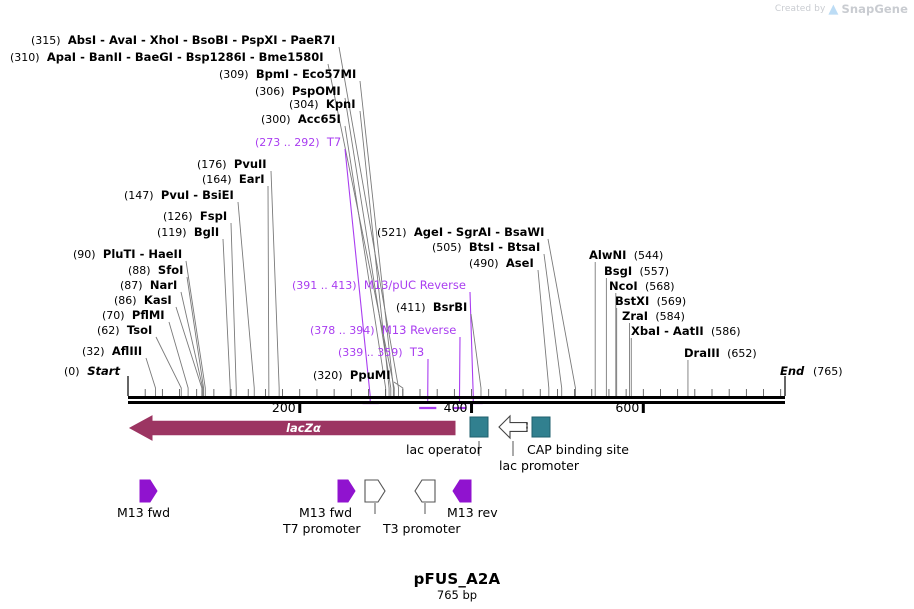  What do you see at coordinates (272, 74) in the screenshot?
I see `enzyme-name: BpmI` at bounding box center [272, 74].